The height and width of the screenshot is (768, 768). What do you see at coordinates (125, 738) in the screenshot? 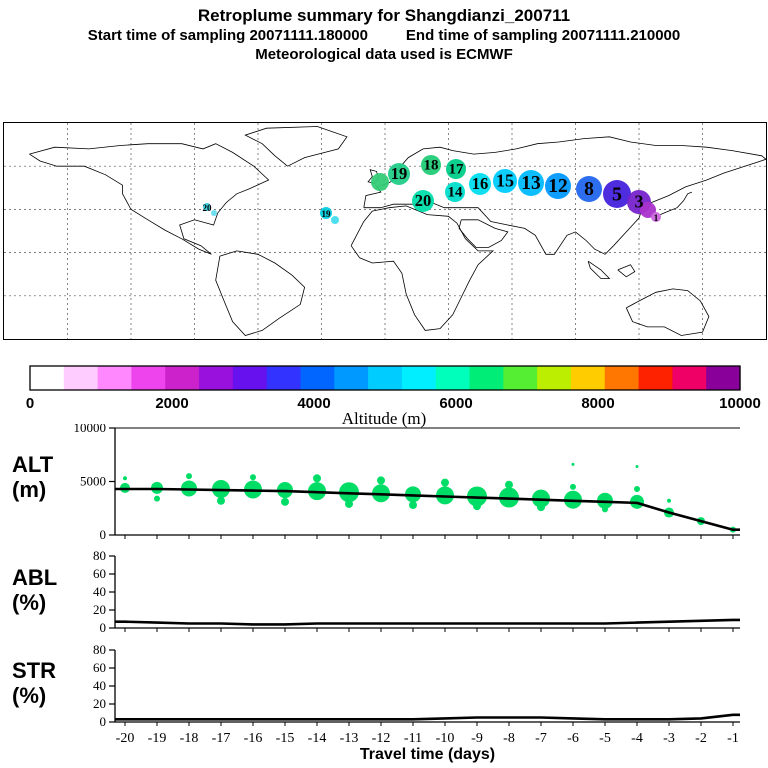
I see `svg-text: -20` at bounding box center [125, 738].